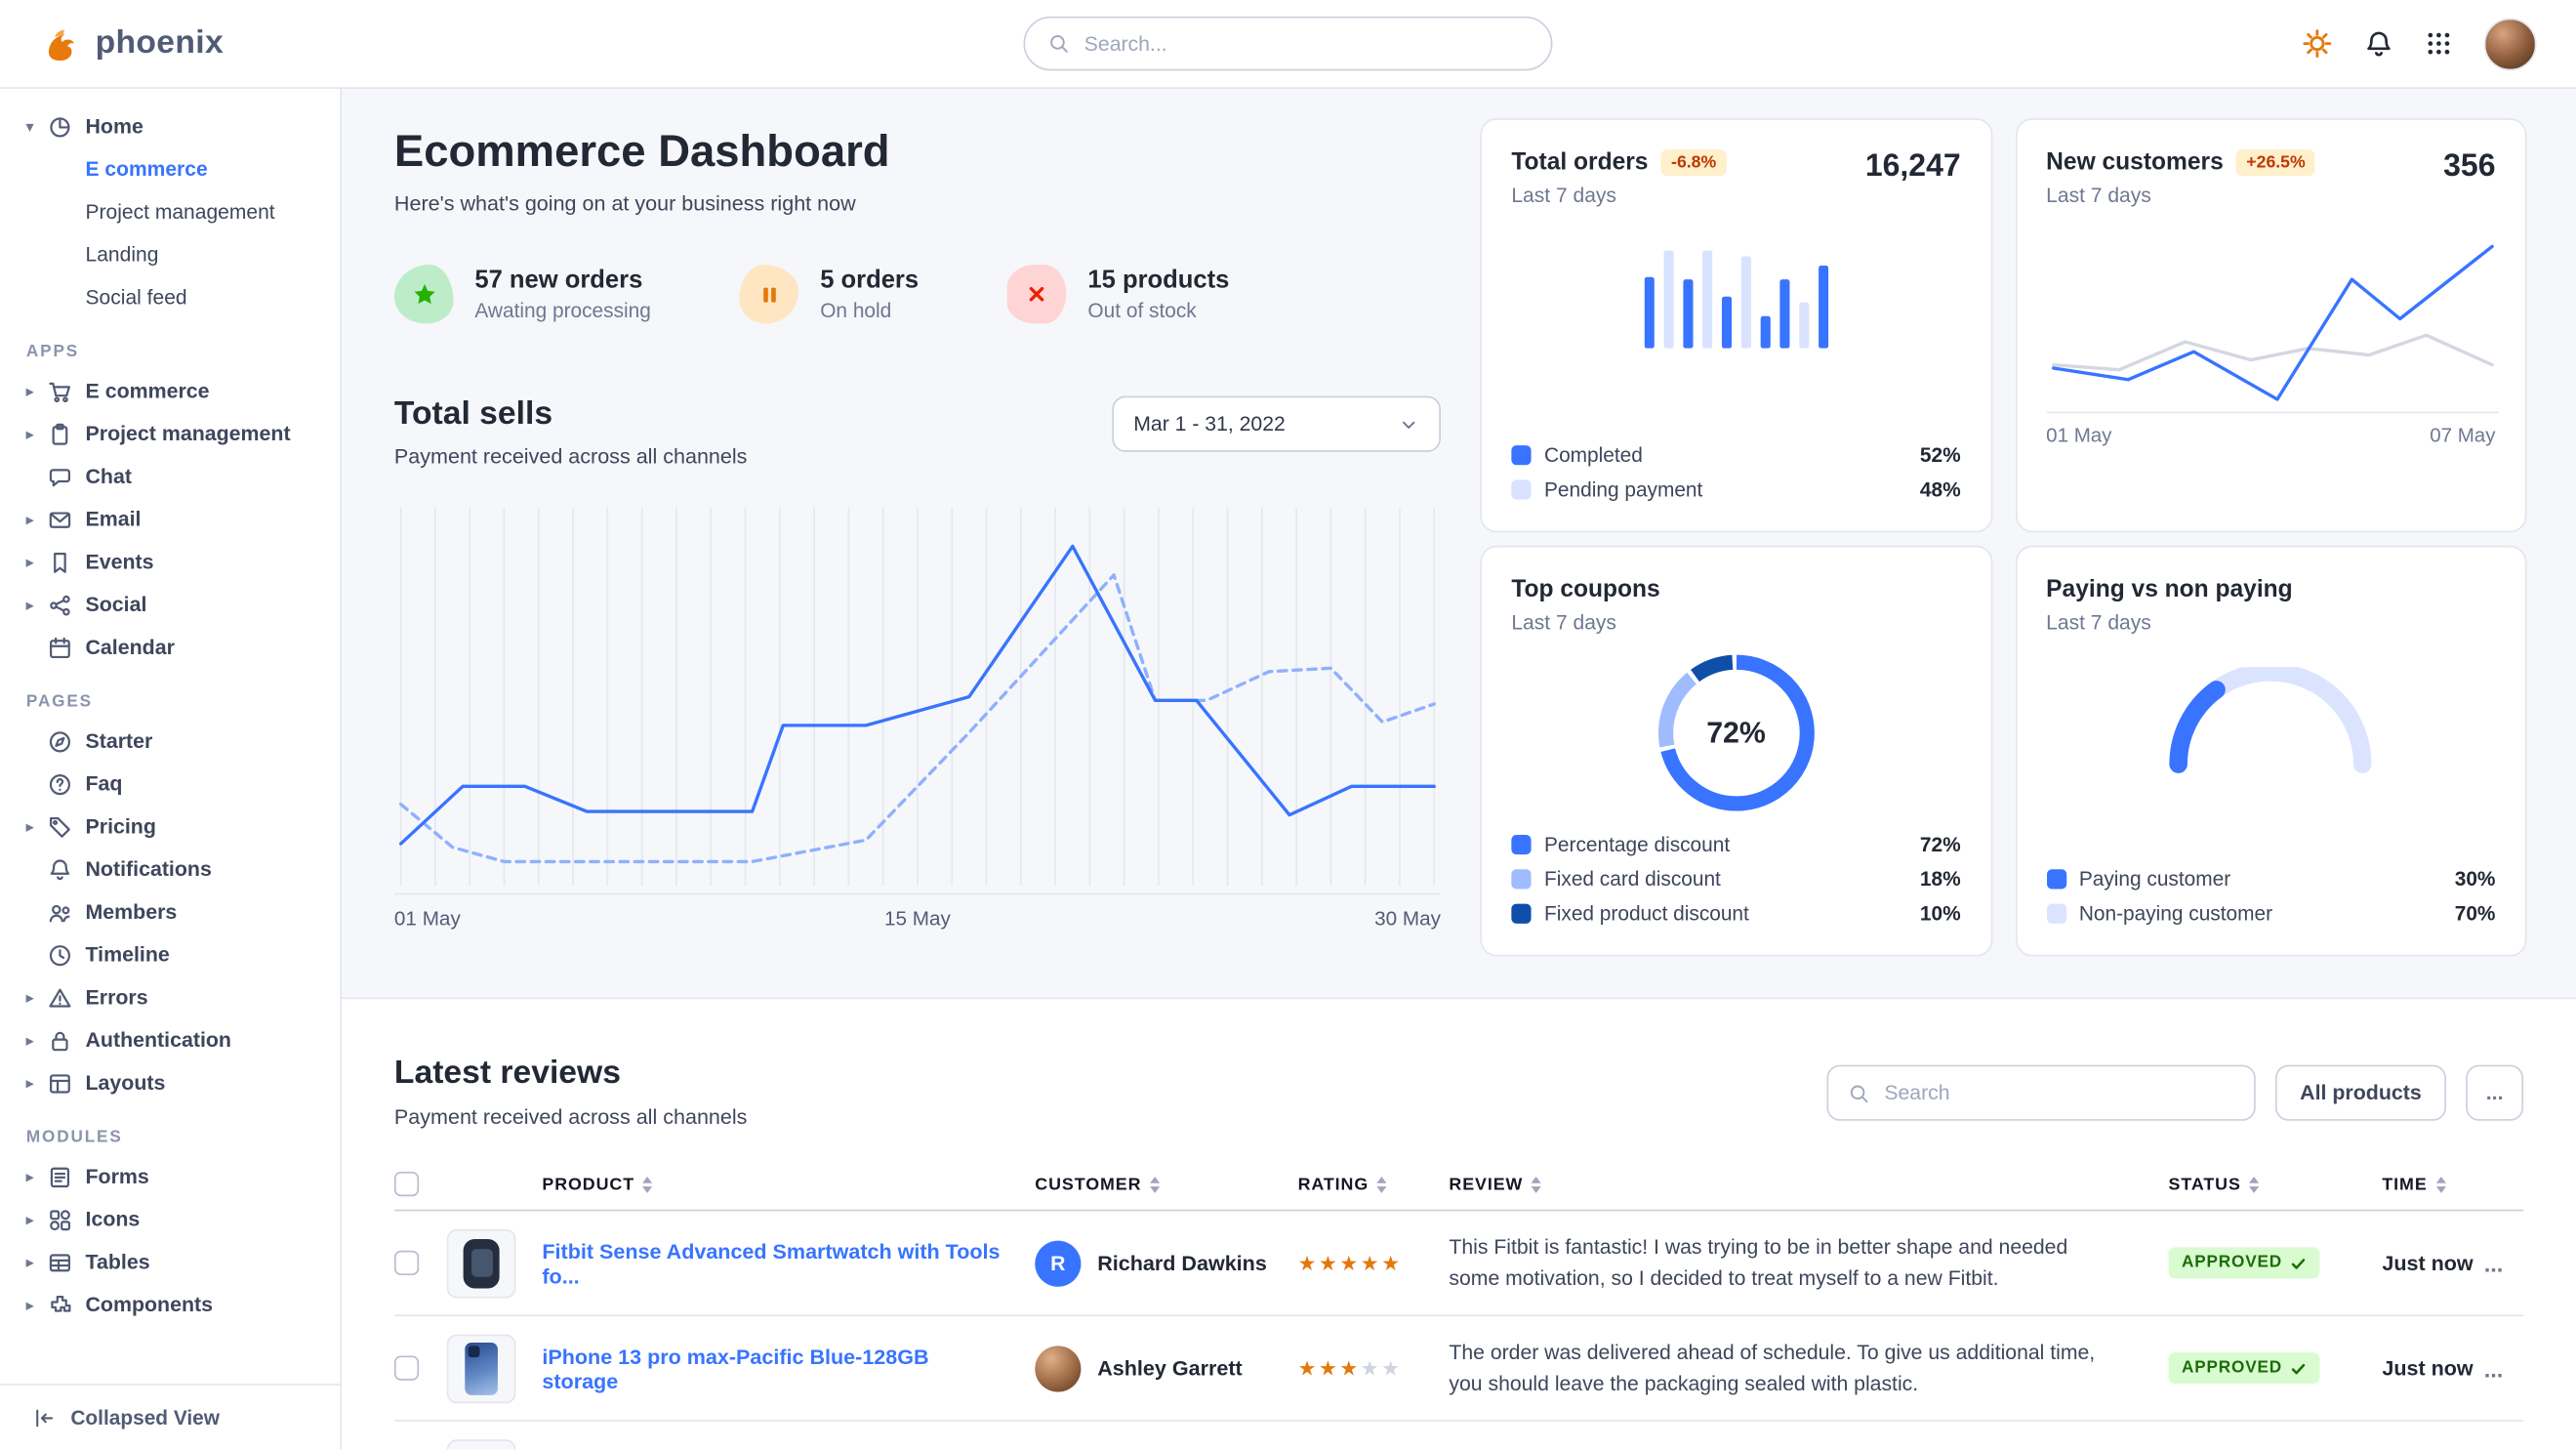  Describe the element at coordinates (570, 456) in the screenshot. I see `total-sells-subtitle: Payment received across all channels` at that location.